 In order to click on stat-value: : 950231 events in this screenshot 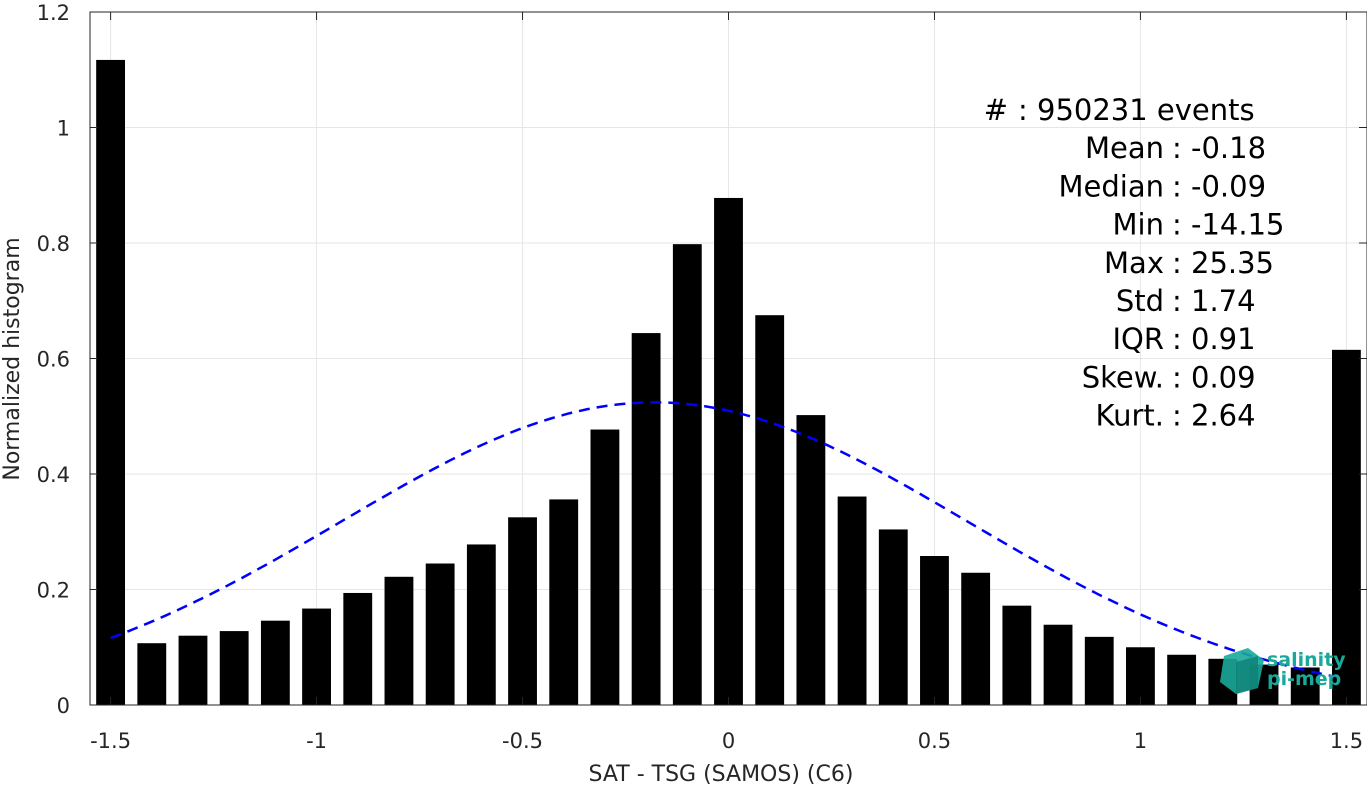, I will do `click(1136, 110)`.